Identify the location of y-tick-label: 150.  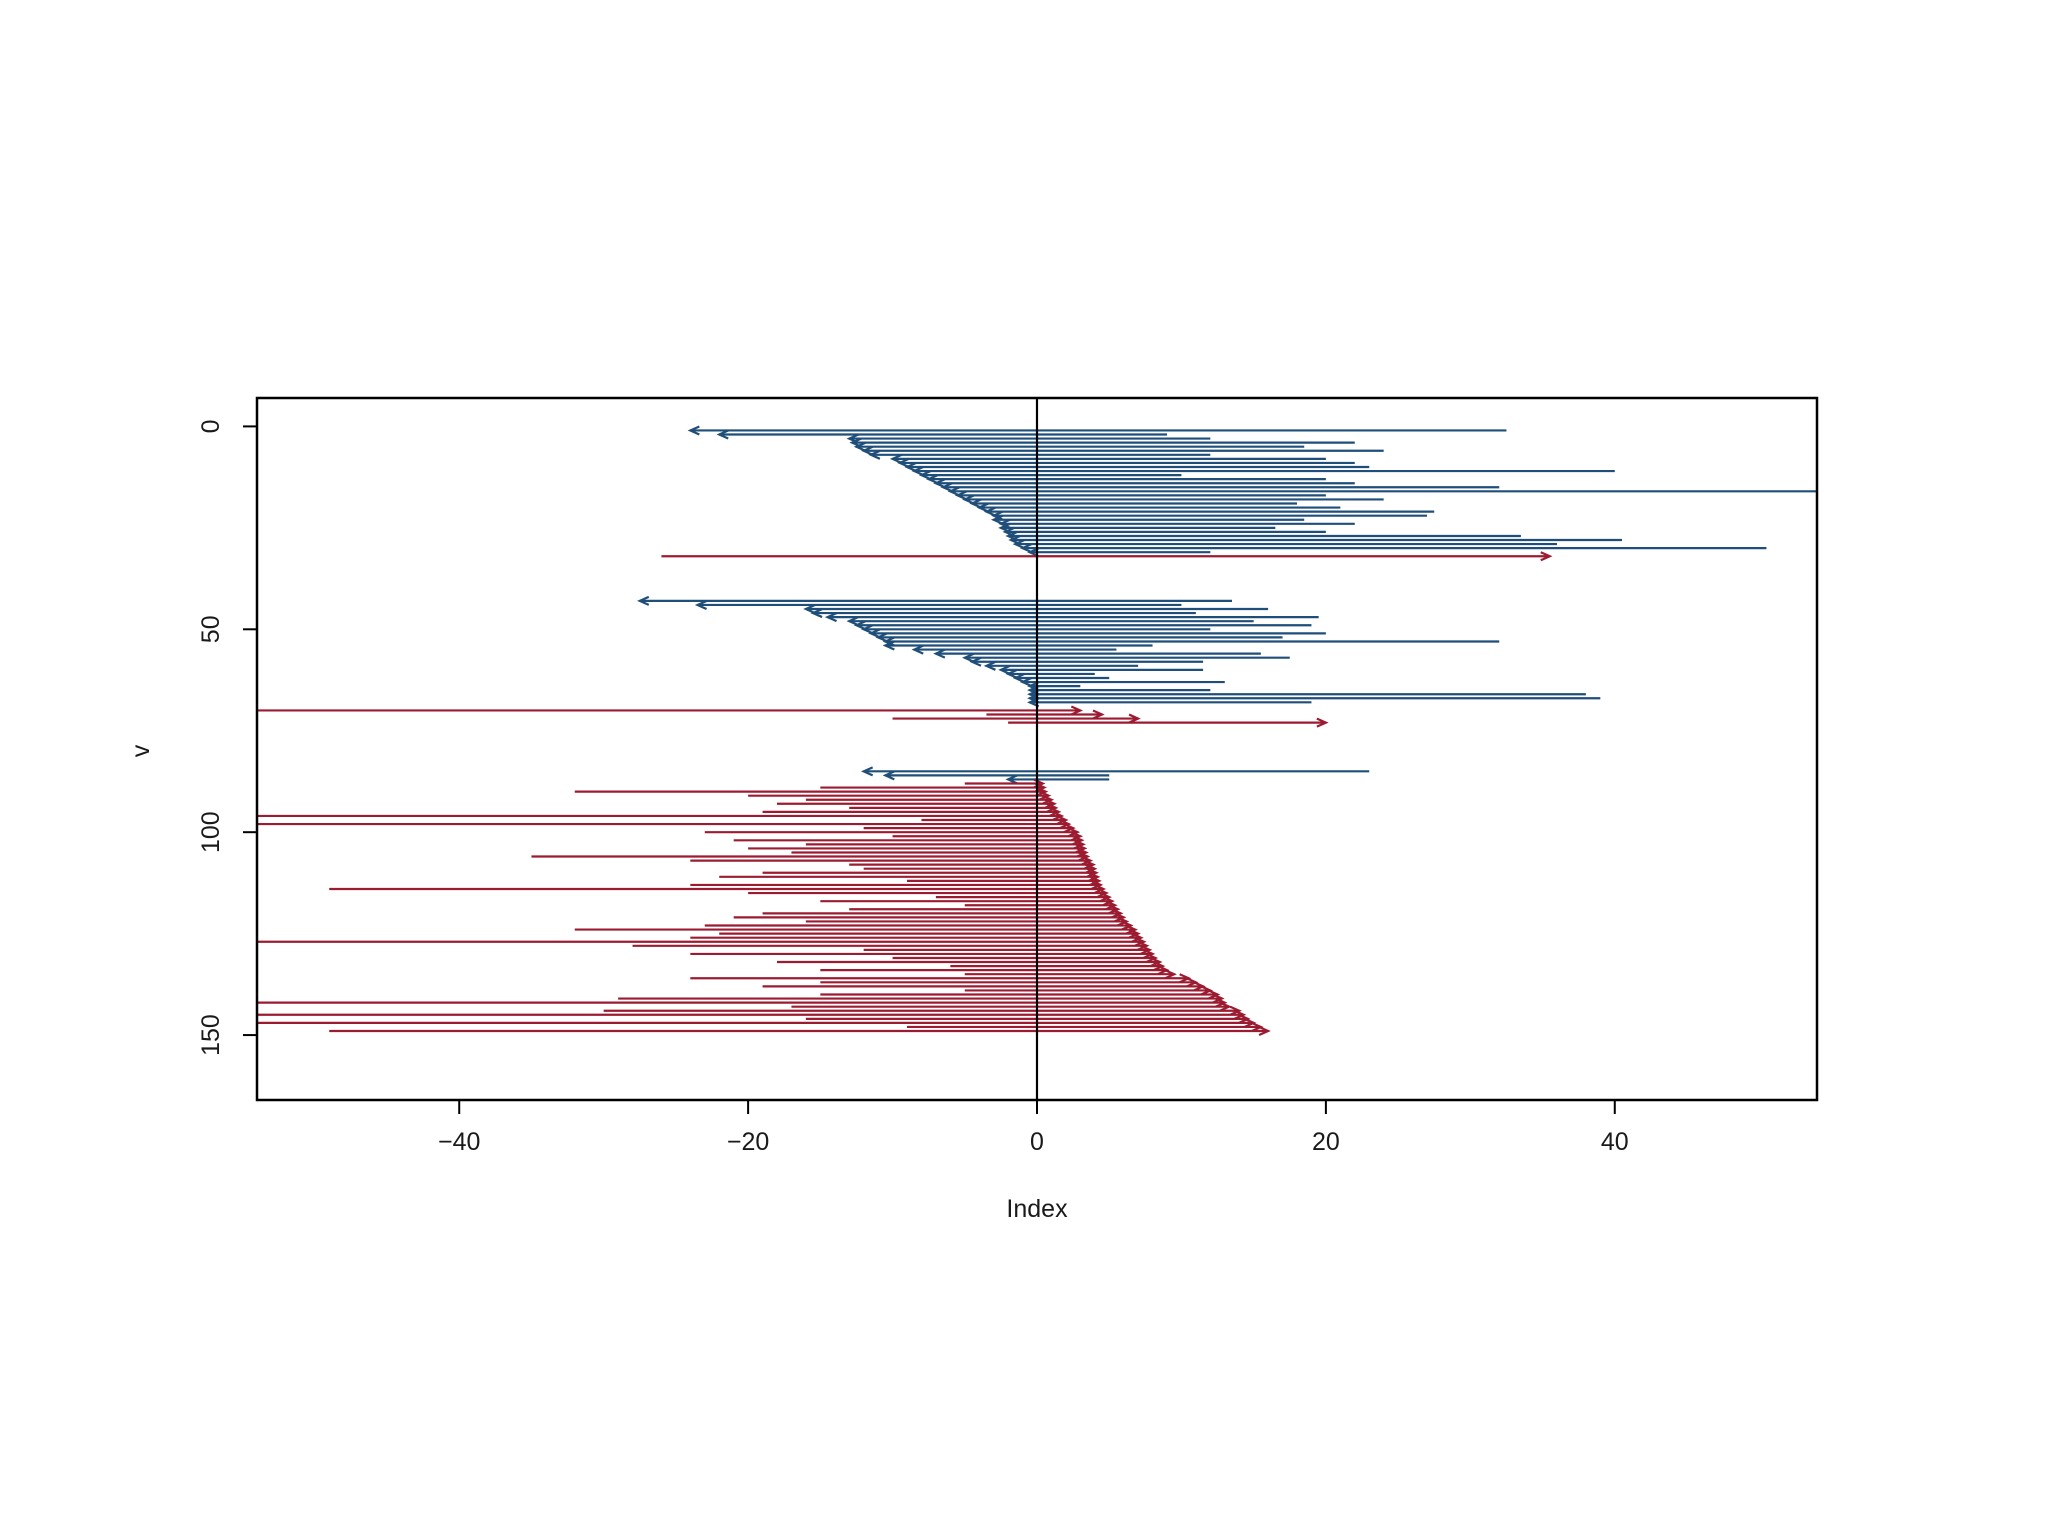
(211, 1035).